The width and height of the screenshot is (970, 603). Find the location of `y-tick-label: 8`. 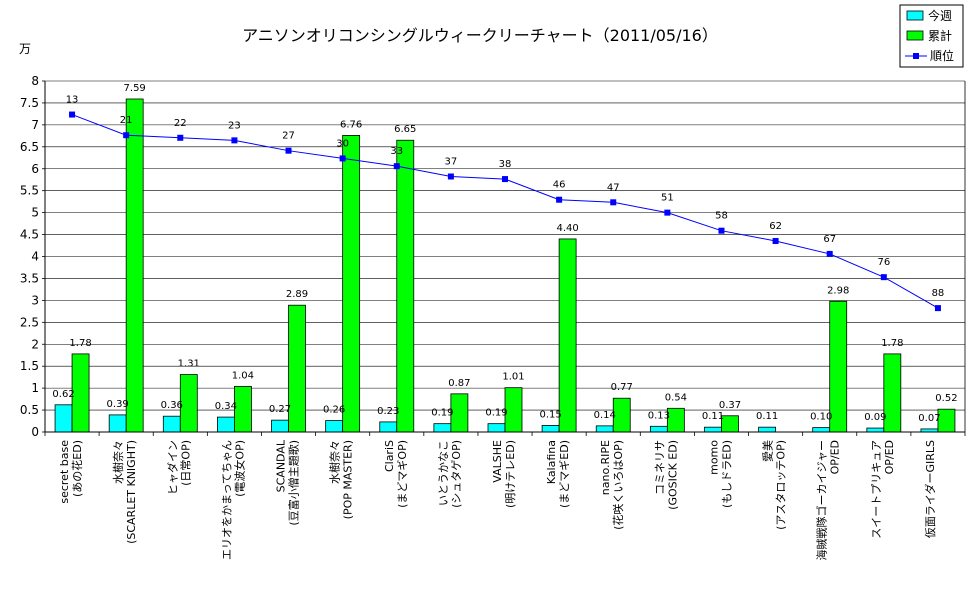

y-tick-label: 8 is located at coordinates (35, 81).